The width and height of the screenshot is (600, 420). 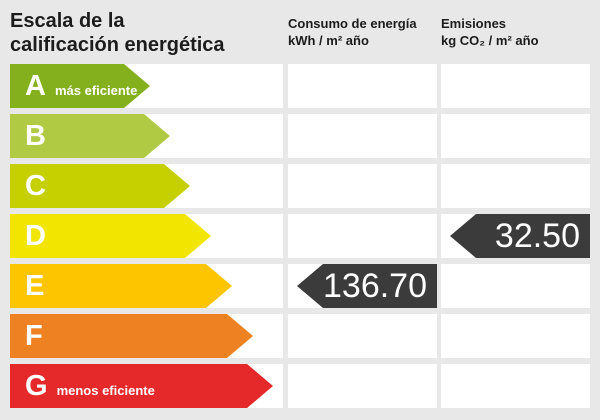 I want to click on rating-row-d: D 32.50, so click(x=300, y=236).